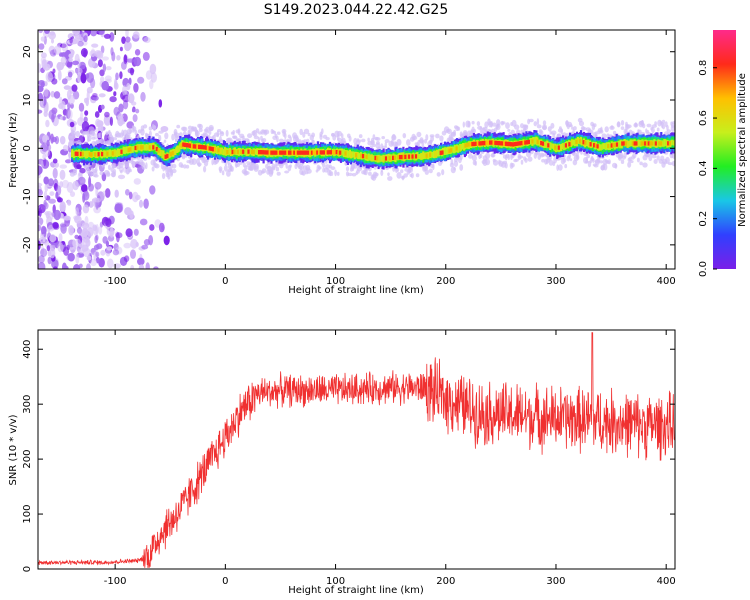  I want to click on colorbar-ticks: 0.0 0.2 0.4 0.6 0.8, so click(707, 168).